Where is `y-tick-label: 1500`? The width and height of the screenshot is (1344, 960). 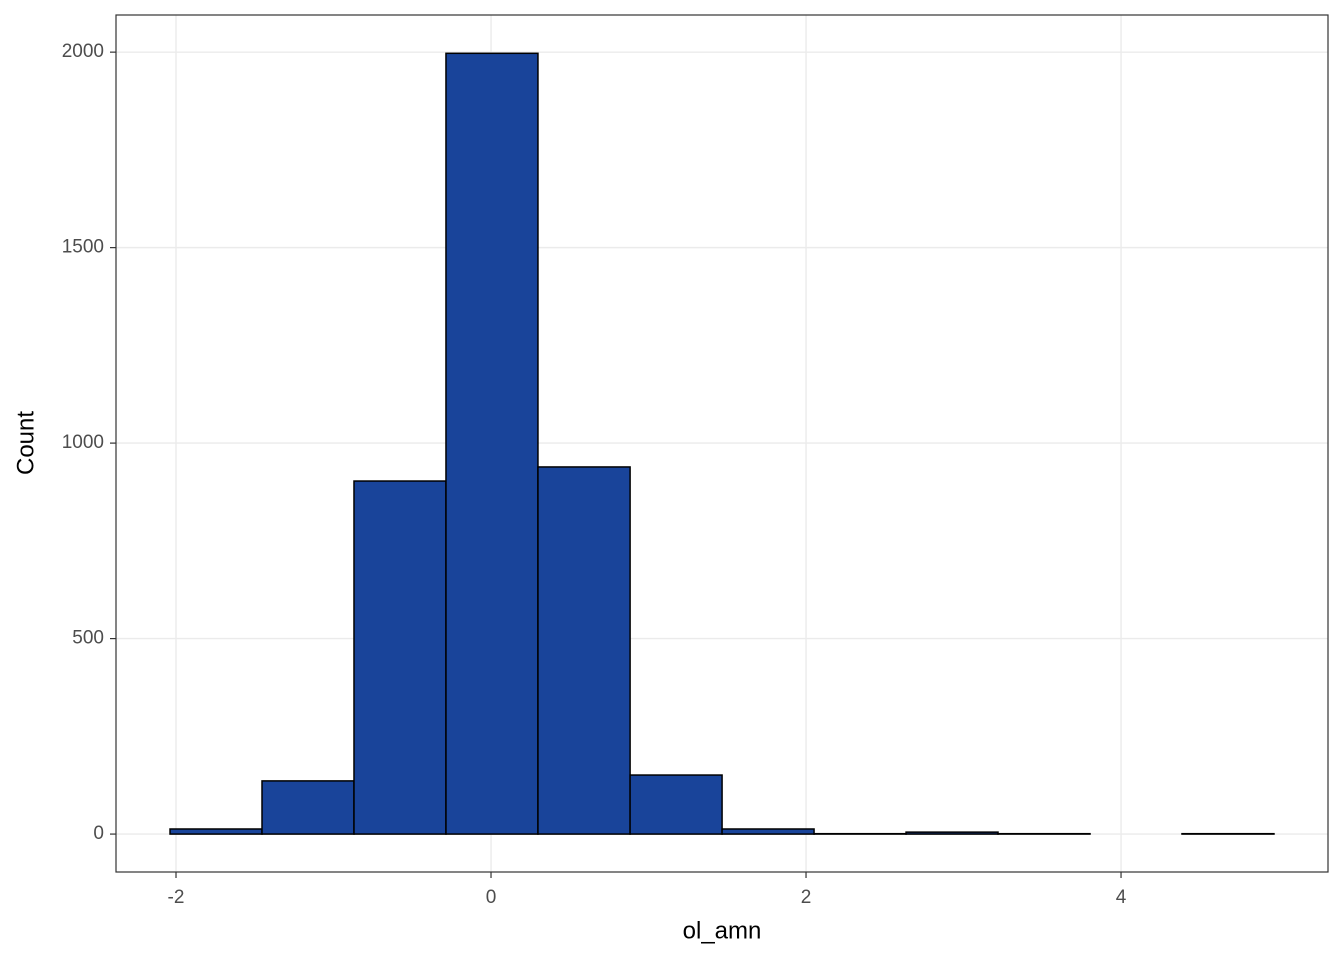
y-tick-label: 1500 is located at coordinates (83, 247).